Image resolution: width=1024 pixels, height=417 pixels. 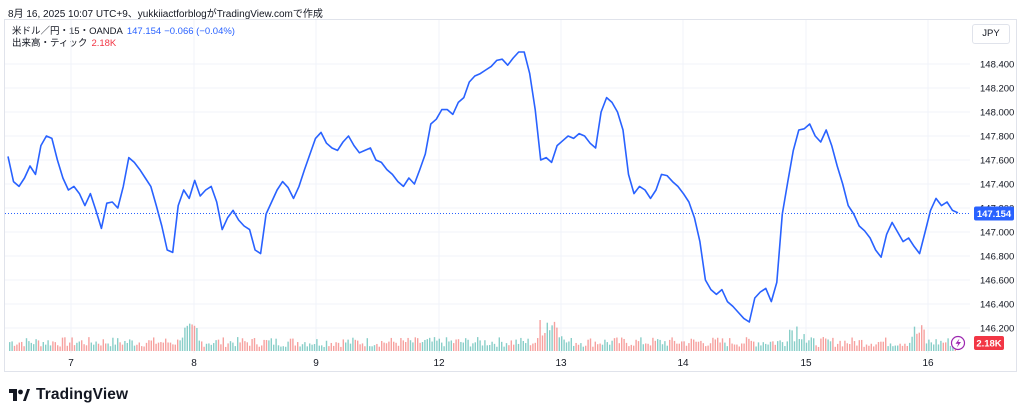 What do you see at coordinates (104, 43) in the screenshot?
I see `volume-value: 2.18K` at bounding box center [104, 43].